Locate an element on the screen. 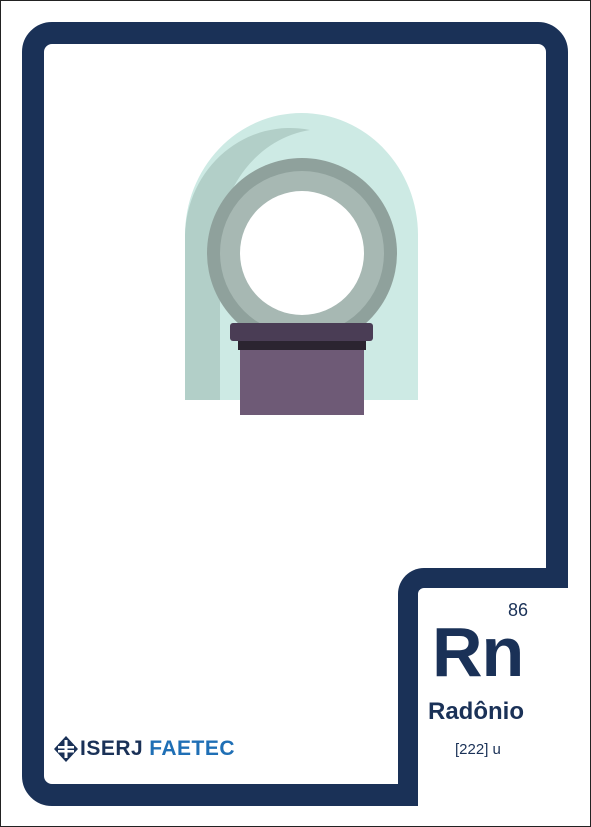 This screenshot has width=591, height=827. element-tile is located at coordinates (483, 687).